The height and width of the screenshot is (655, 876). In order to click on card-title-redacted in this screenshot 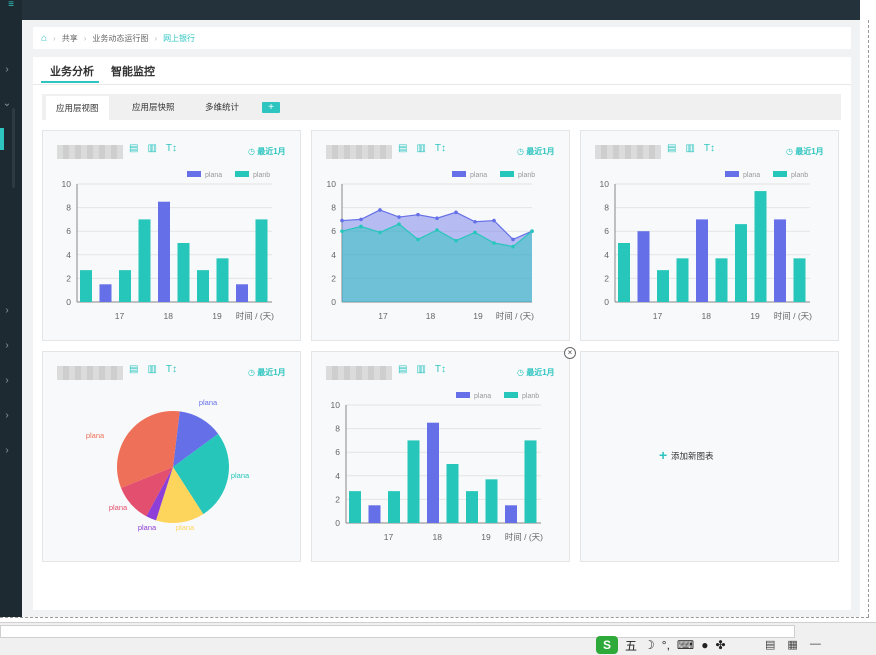, I will do `click(90, 373)`.